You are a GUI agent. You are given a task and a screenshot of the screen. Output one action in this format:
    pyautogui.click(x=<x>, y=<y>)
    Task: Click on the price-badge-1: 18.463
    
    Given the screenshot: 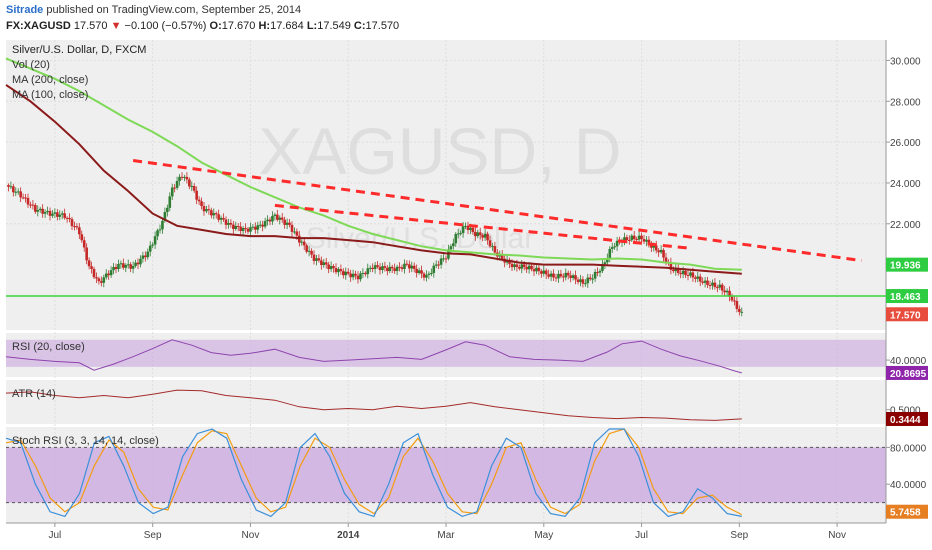 What is the action you would take?
    pyautogui.click(x=905, y=297)
    